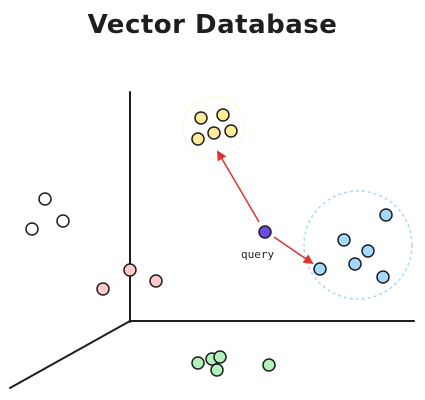 This screenshot has height=400, width=425. I want to click on z-axis, so click(70, 354).